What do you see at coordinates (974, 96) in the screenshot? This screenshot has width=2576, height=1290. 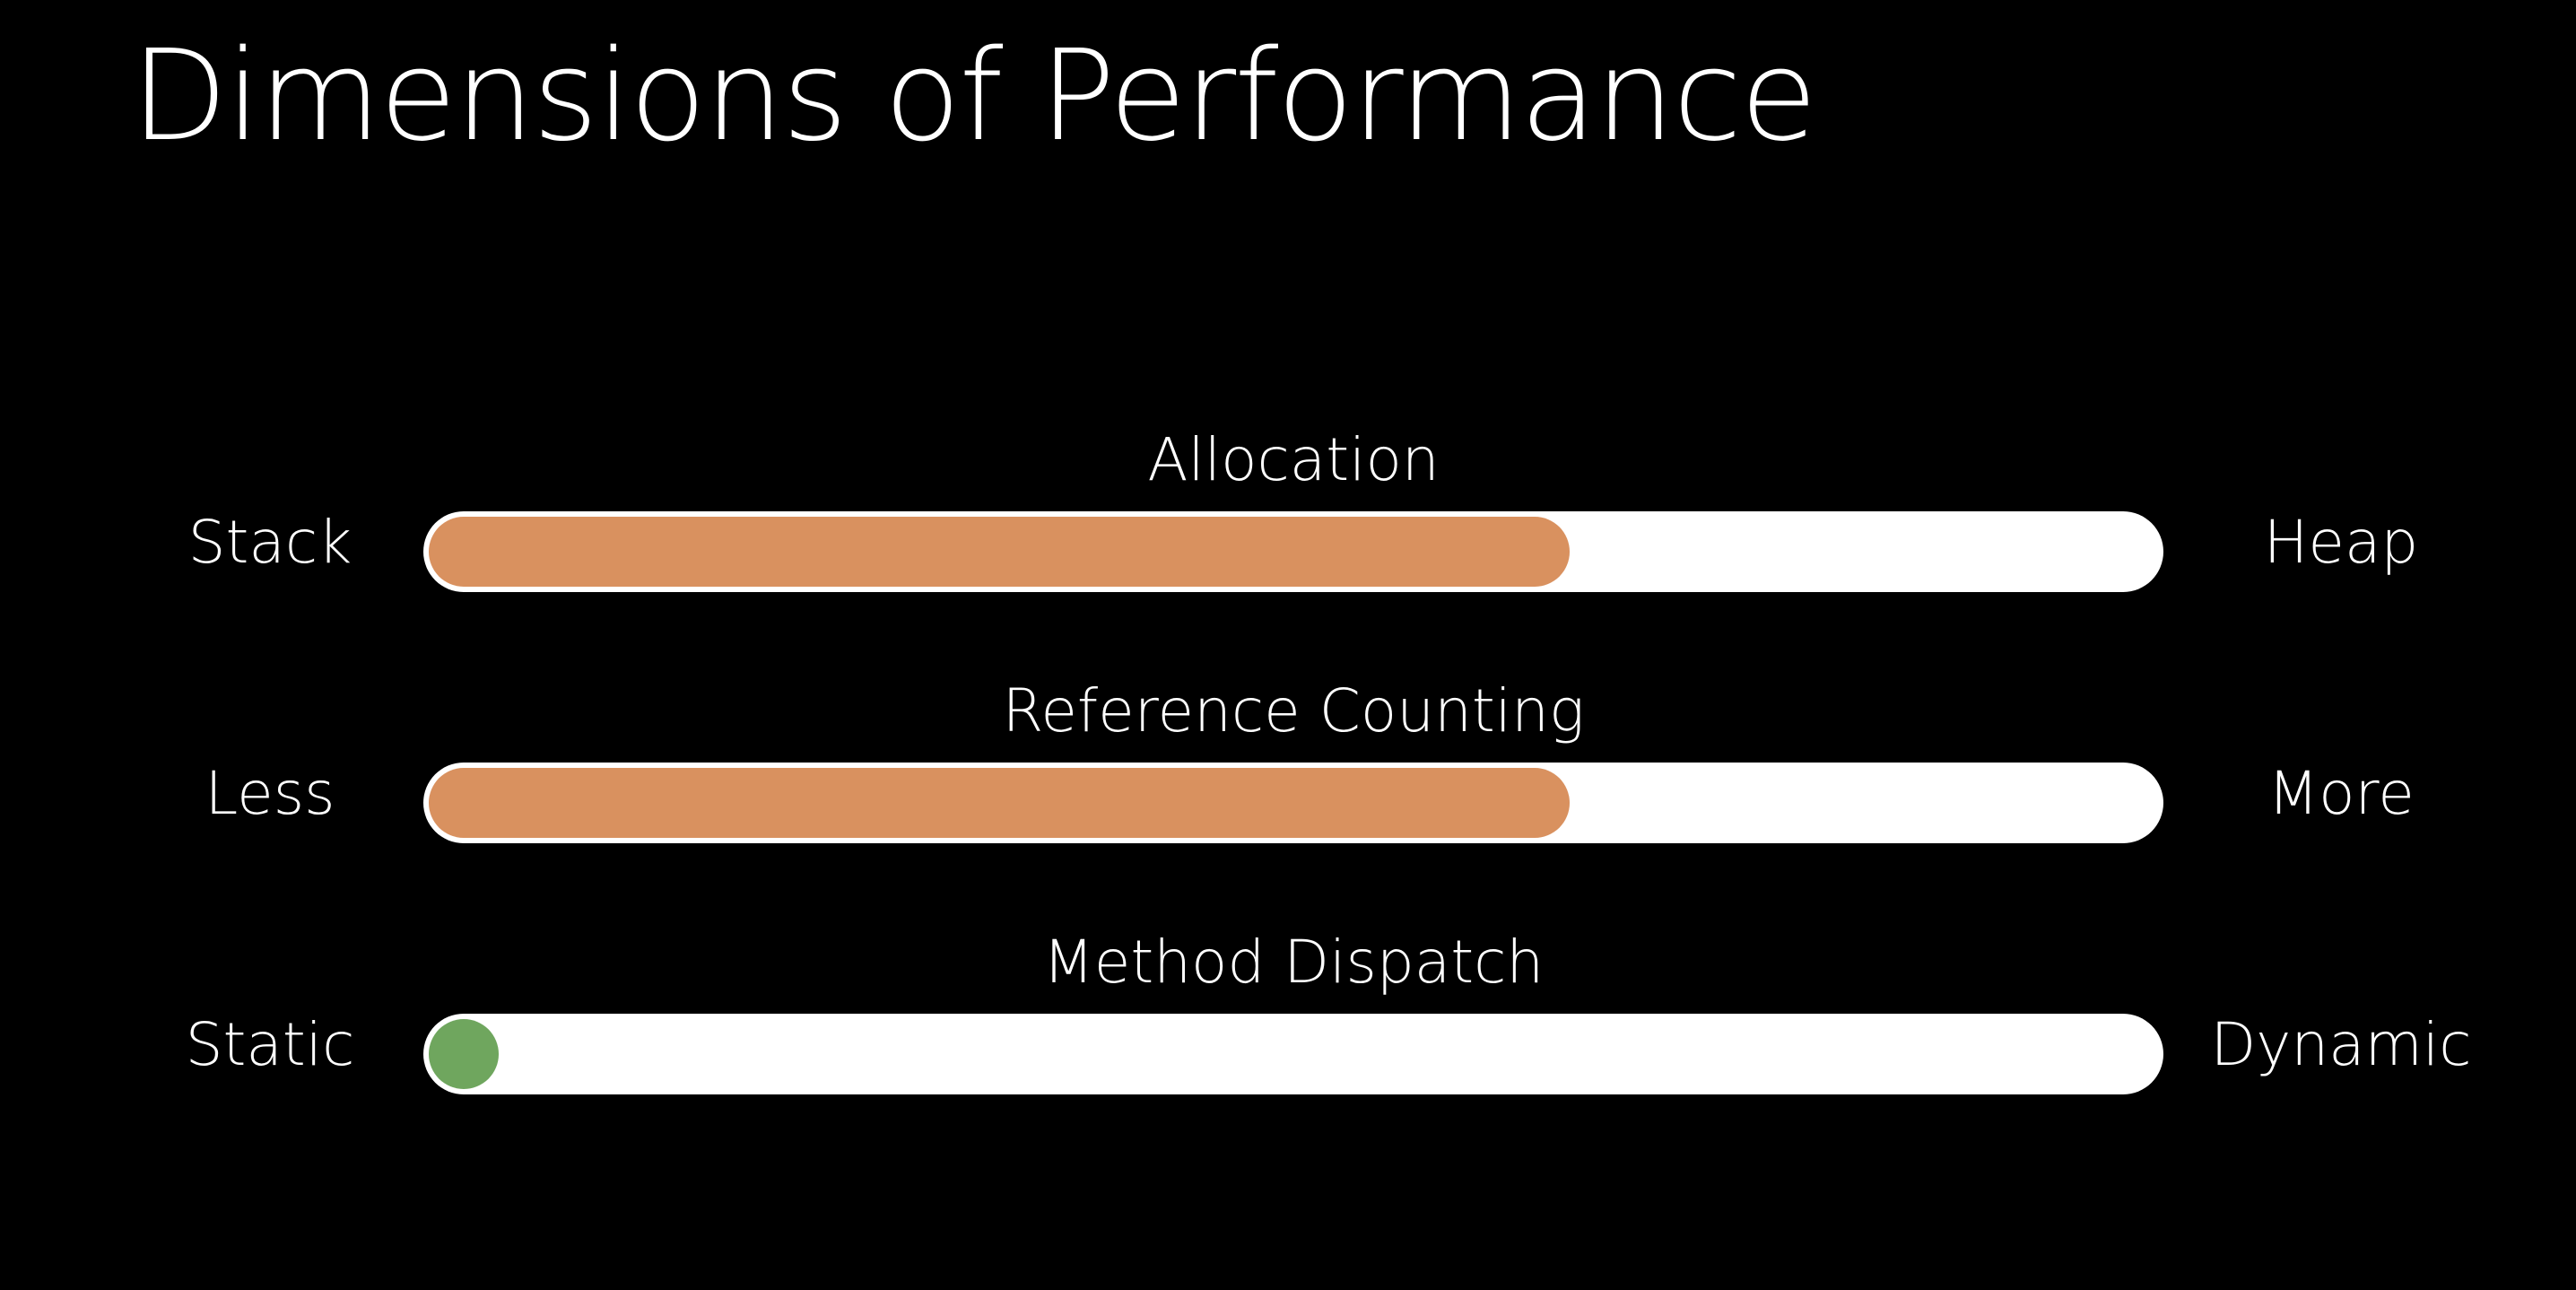 I see `slide-title: Dimensions of Performance` at bounding box center [974, 96].